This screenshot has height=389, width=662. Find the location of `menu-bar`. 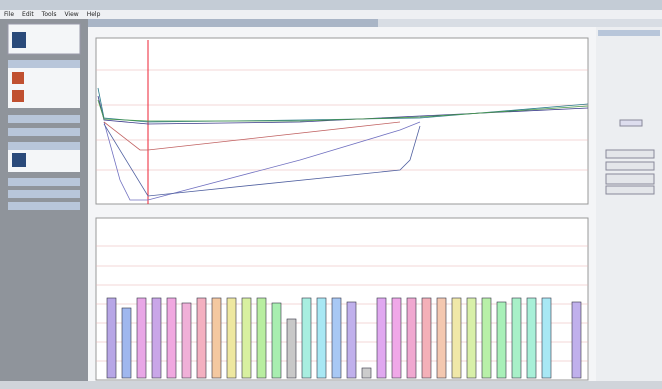

menu-bar is located at coordinates (331, 14).